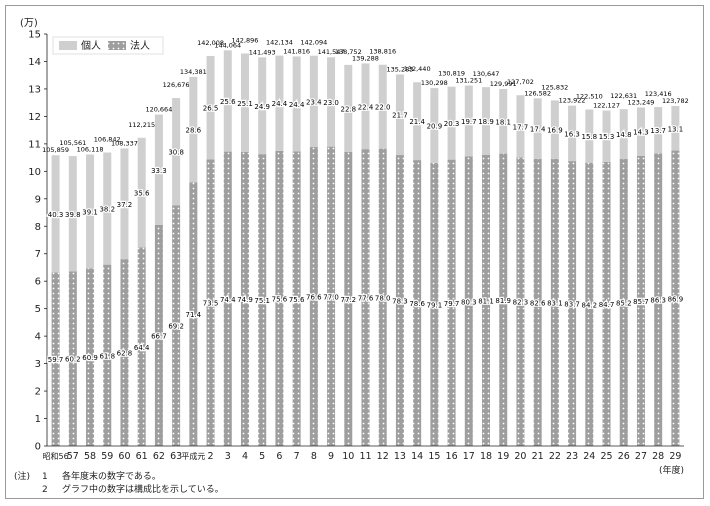 This screenshot has height=506, width=710. I want to click on corporate-share-label: 78.6, so click(417, 304).